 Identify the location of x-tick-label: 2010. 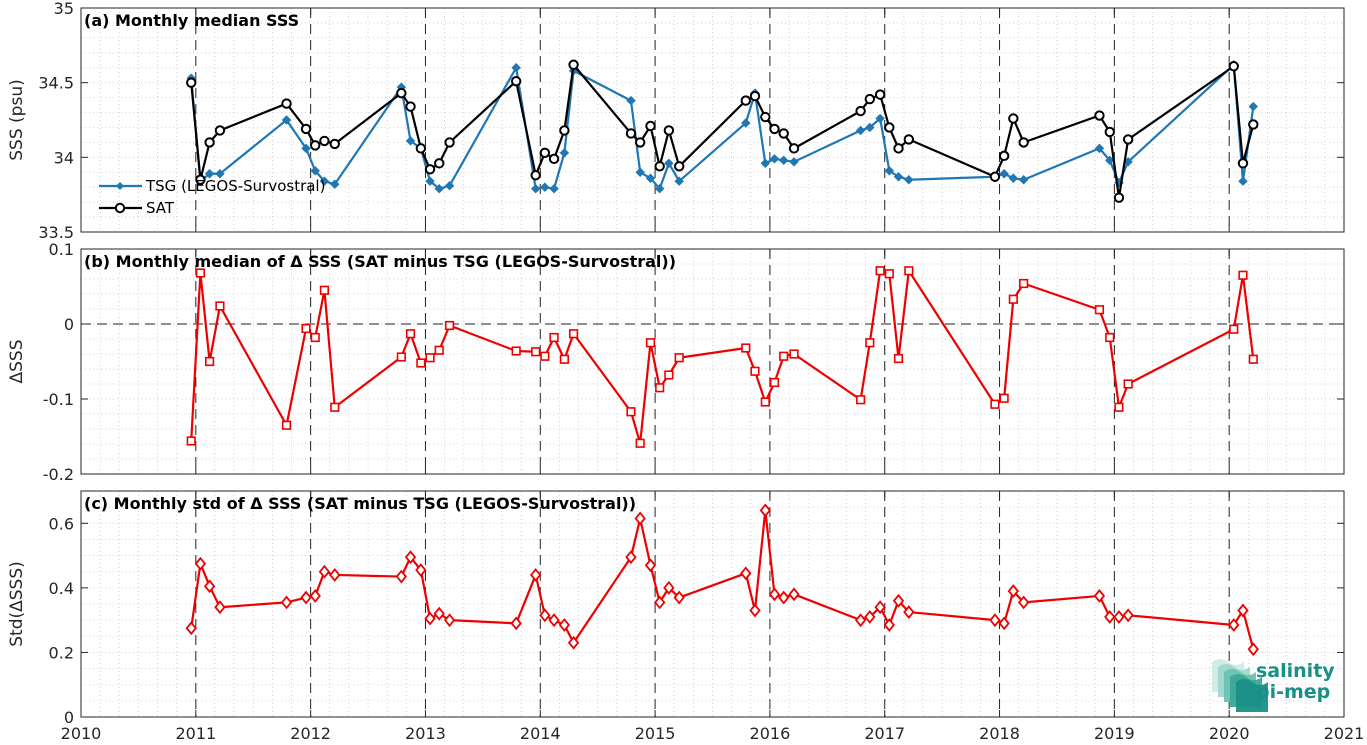
(81, 733).